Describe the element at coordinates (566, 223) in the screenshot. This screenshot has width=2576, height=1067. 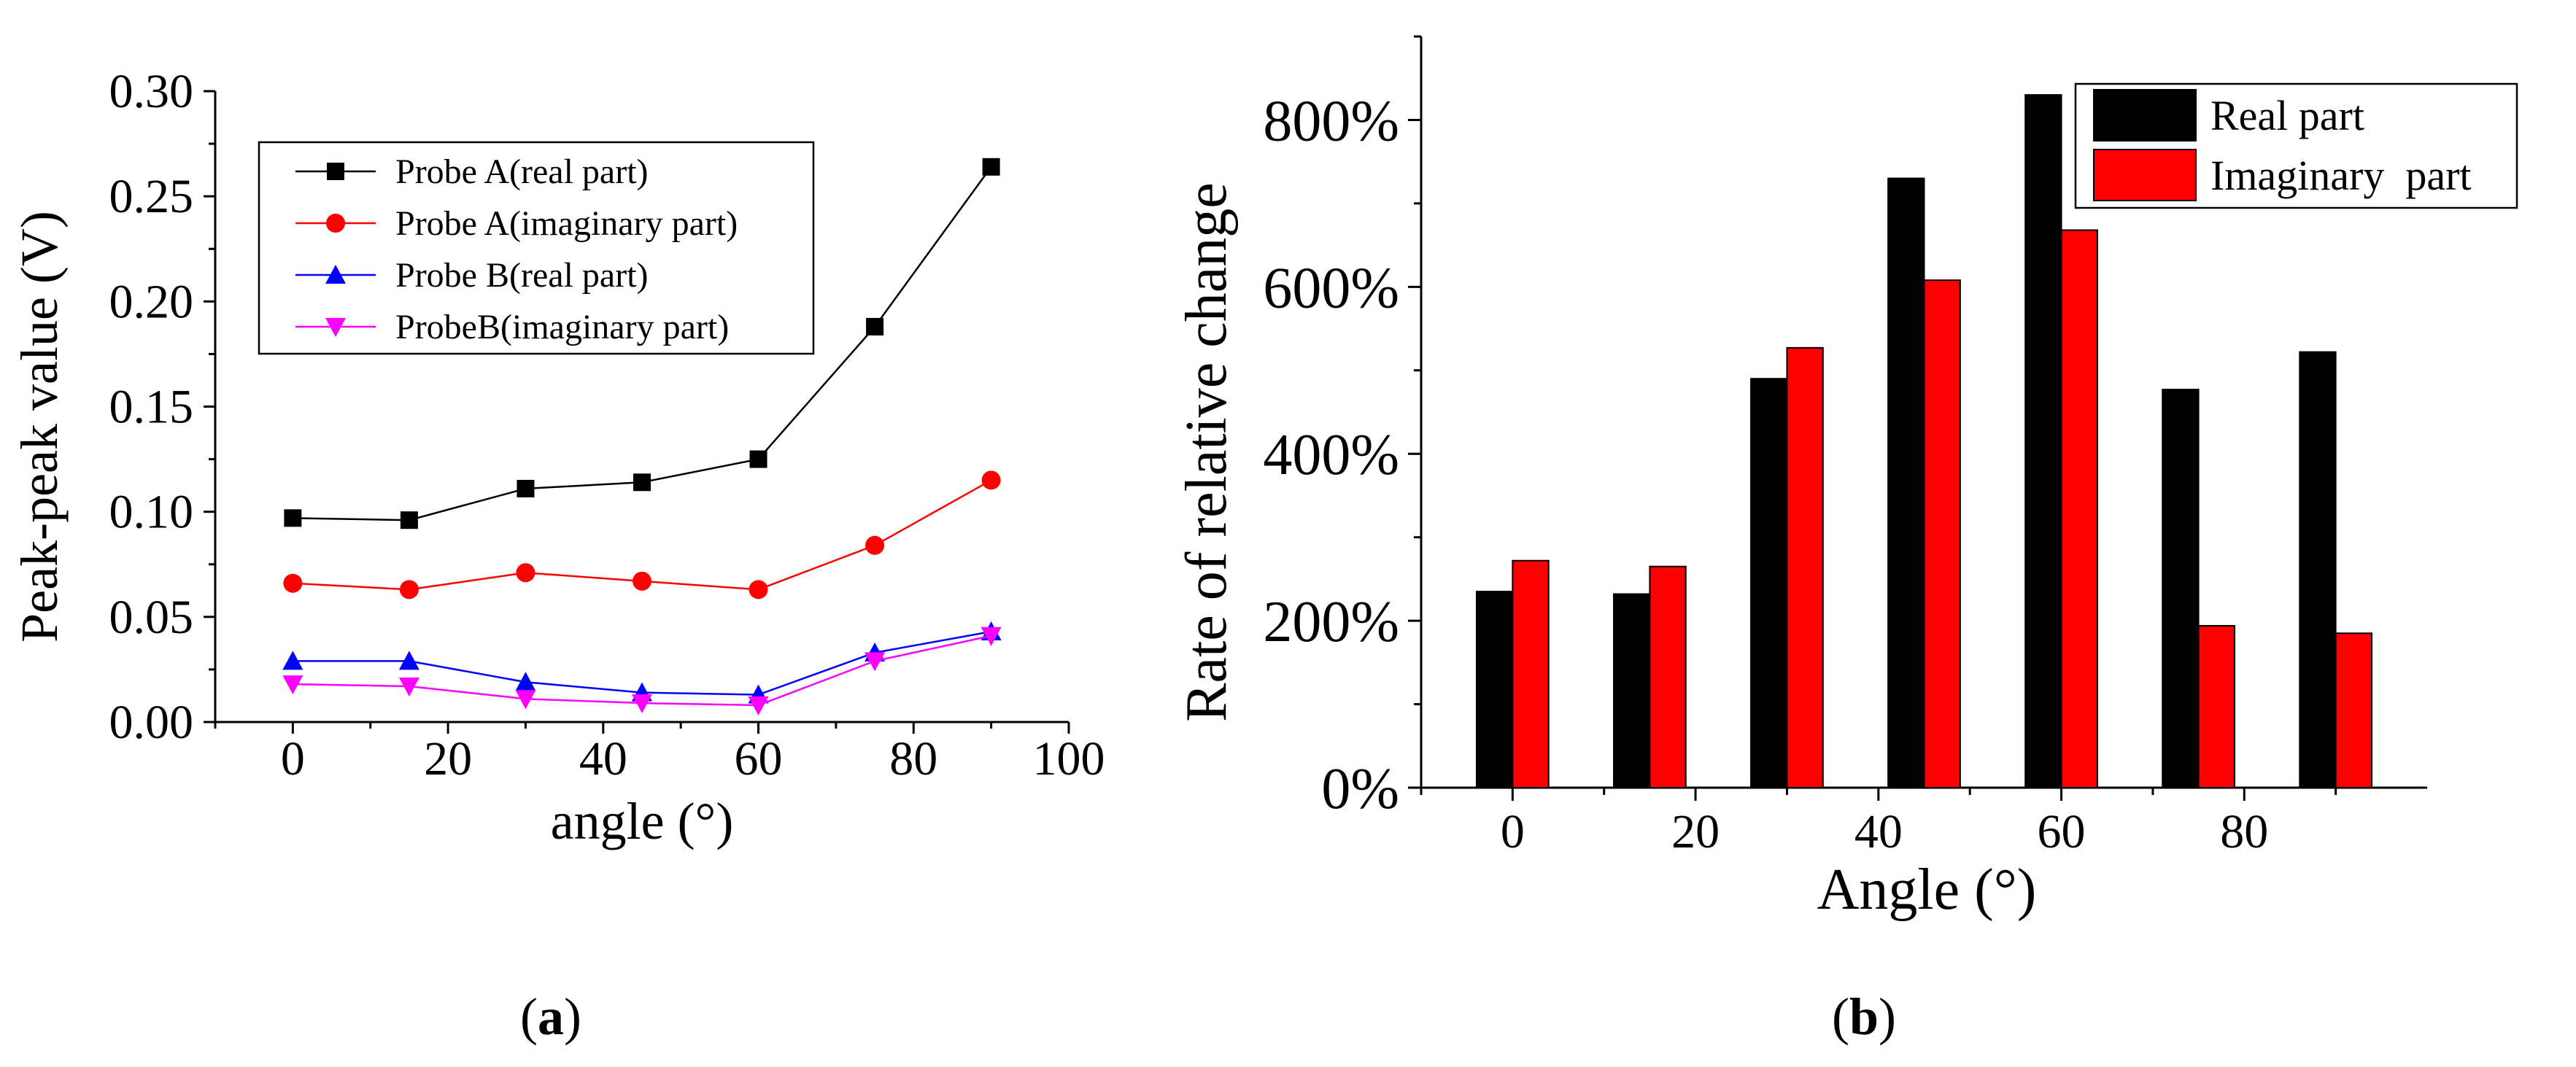
I see `chart-a-legend-label: Probe A(imaginary part)` at that location.